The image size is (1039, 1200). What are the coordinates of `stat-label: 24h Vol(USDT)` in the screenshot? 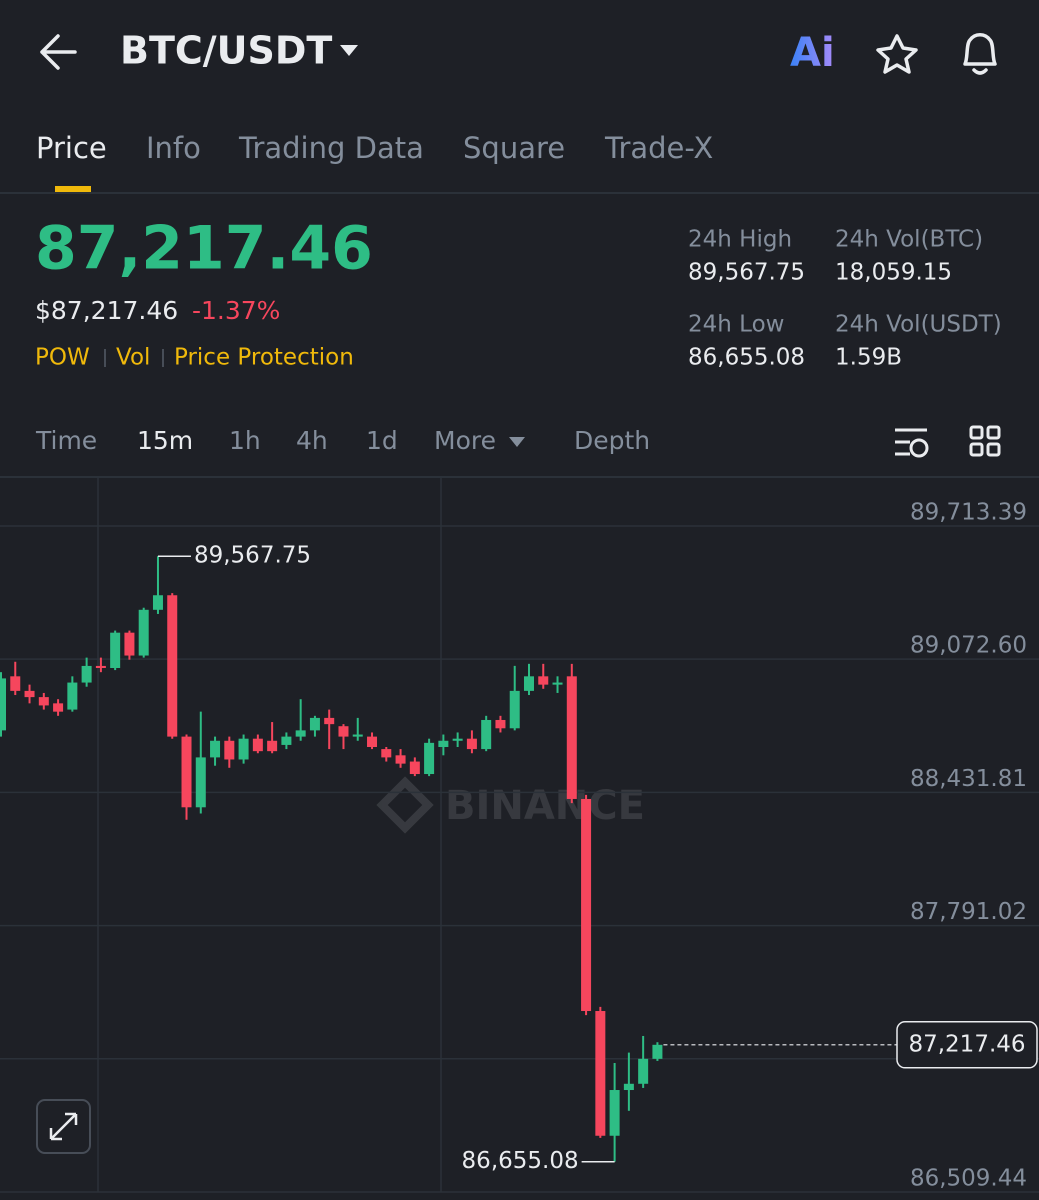 It's located at (918, 325).